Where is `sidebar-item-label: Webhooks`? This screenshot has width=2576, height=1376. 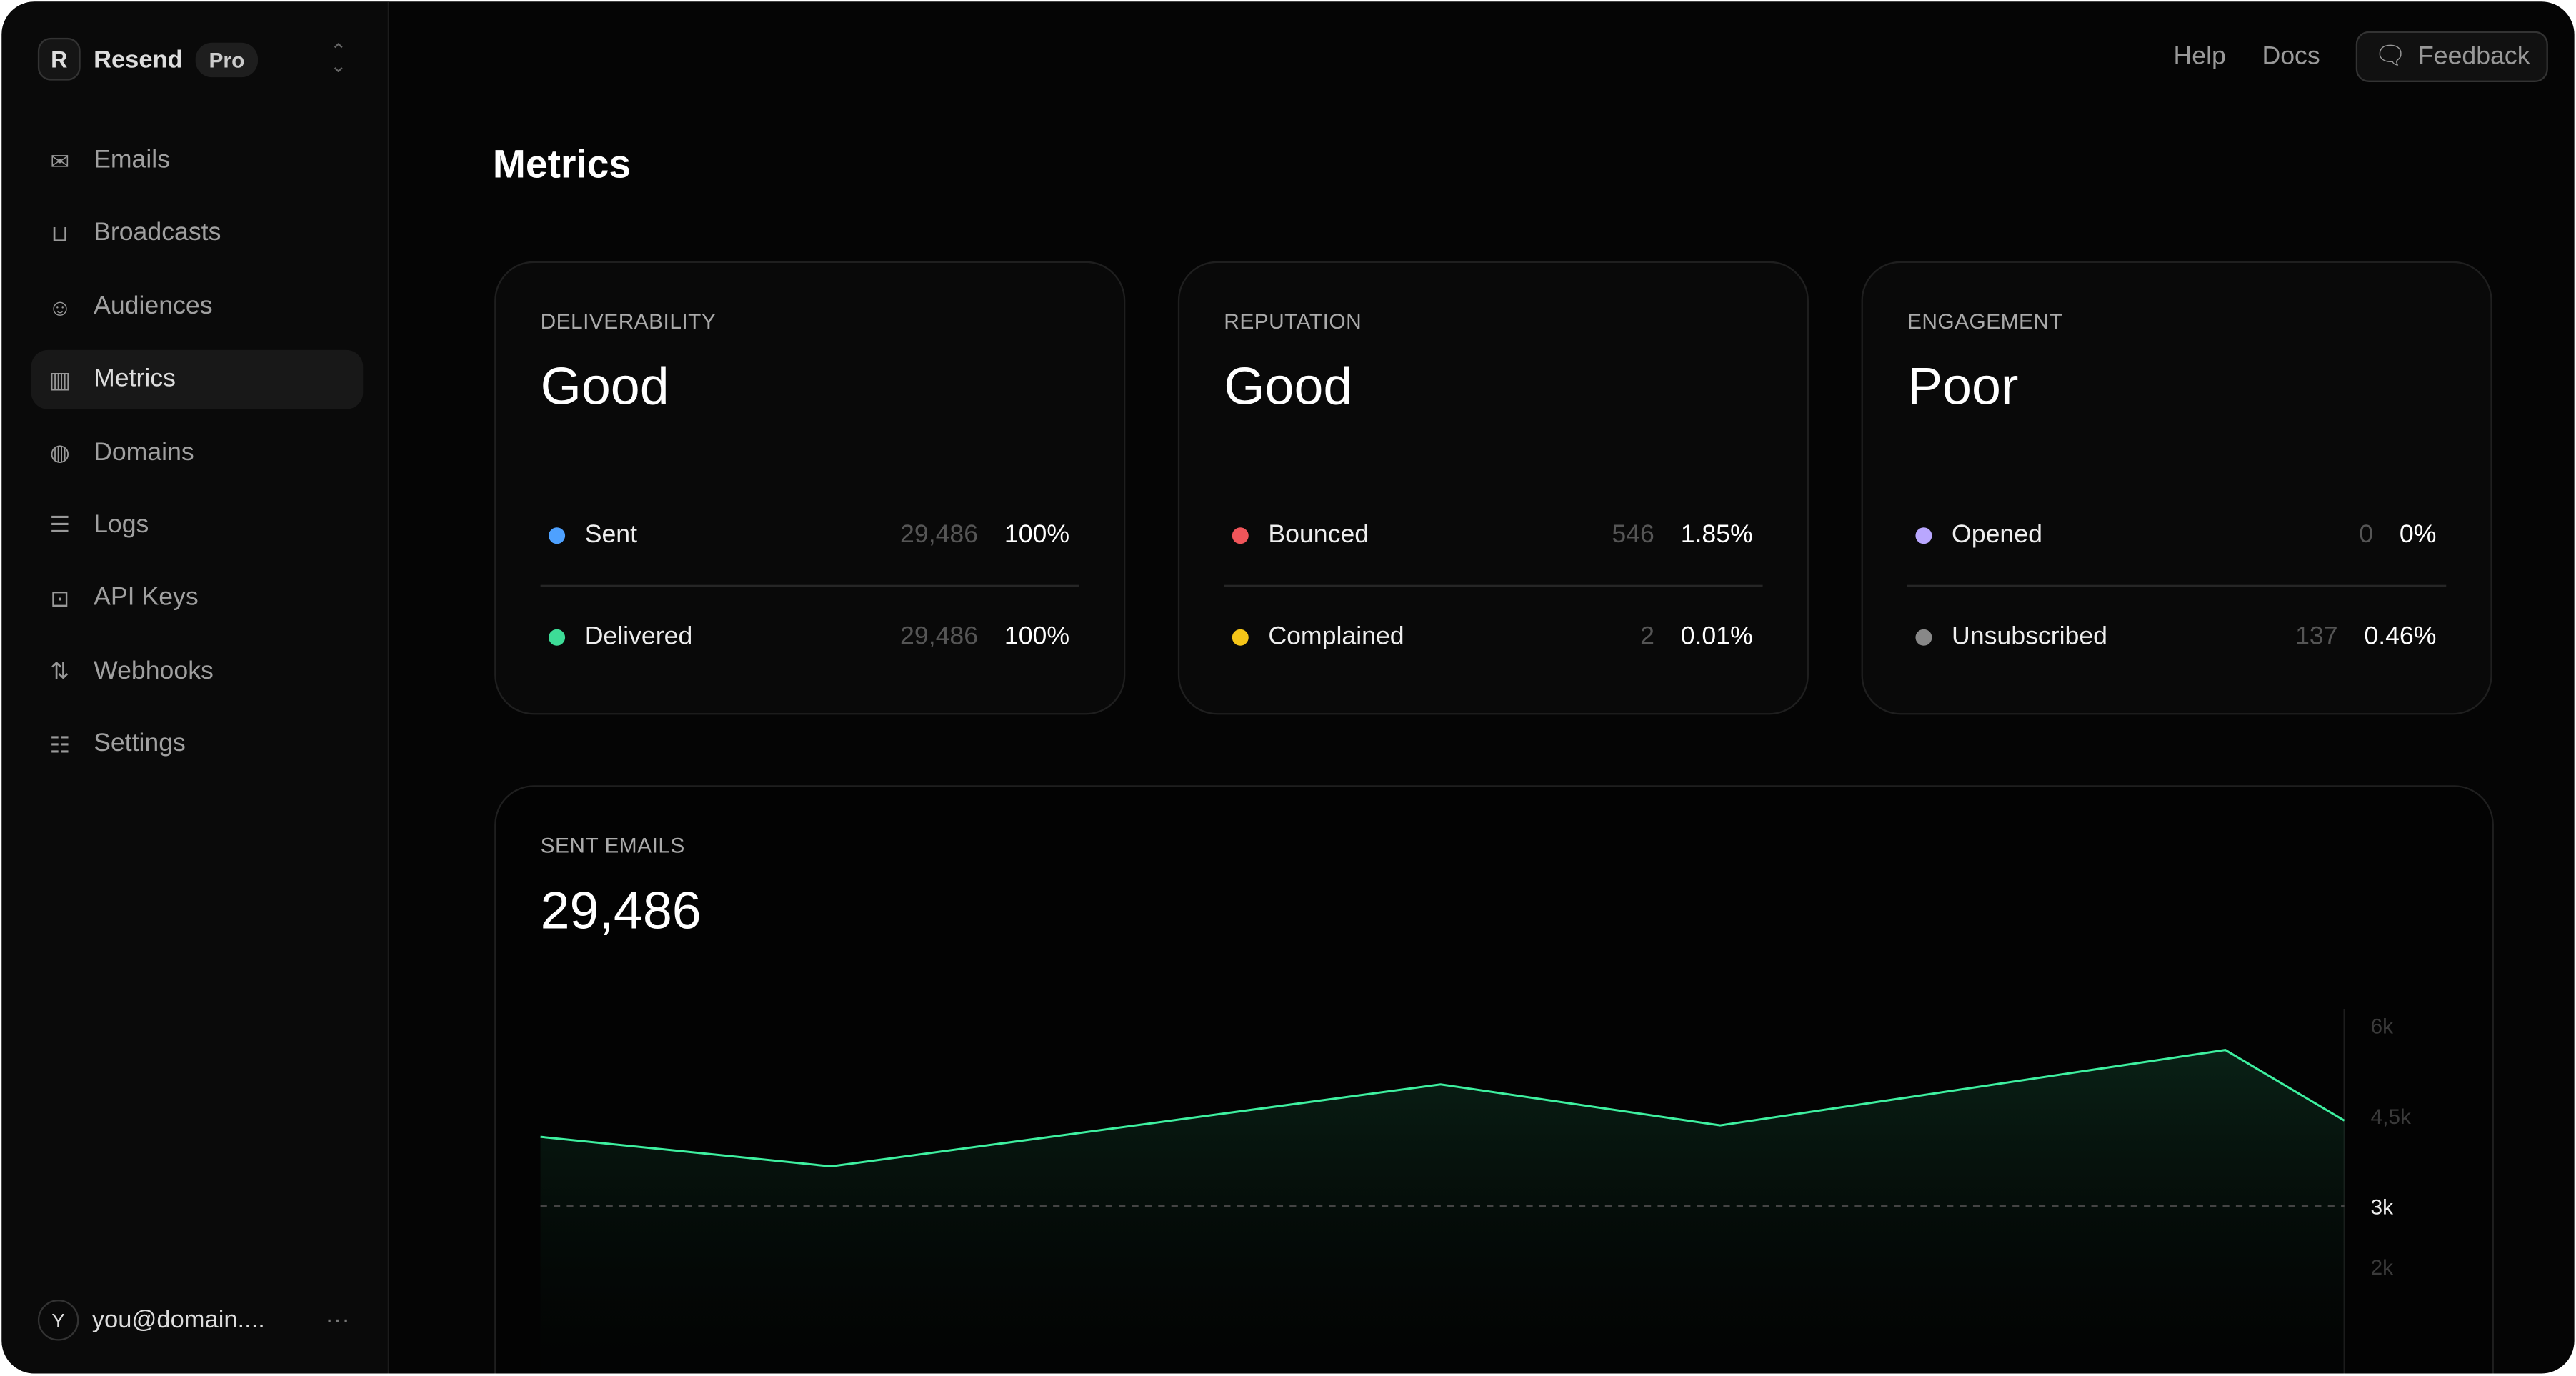 sidebar-item-label: Webhooks is located at coordinates (154, 671).